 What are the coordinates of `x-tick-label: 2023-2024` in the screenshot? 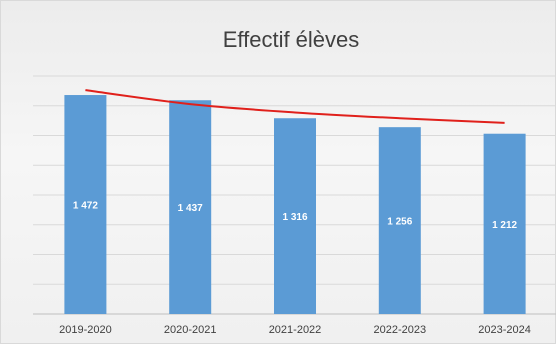 It's located at (504, 330).